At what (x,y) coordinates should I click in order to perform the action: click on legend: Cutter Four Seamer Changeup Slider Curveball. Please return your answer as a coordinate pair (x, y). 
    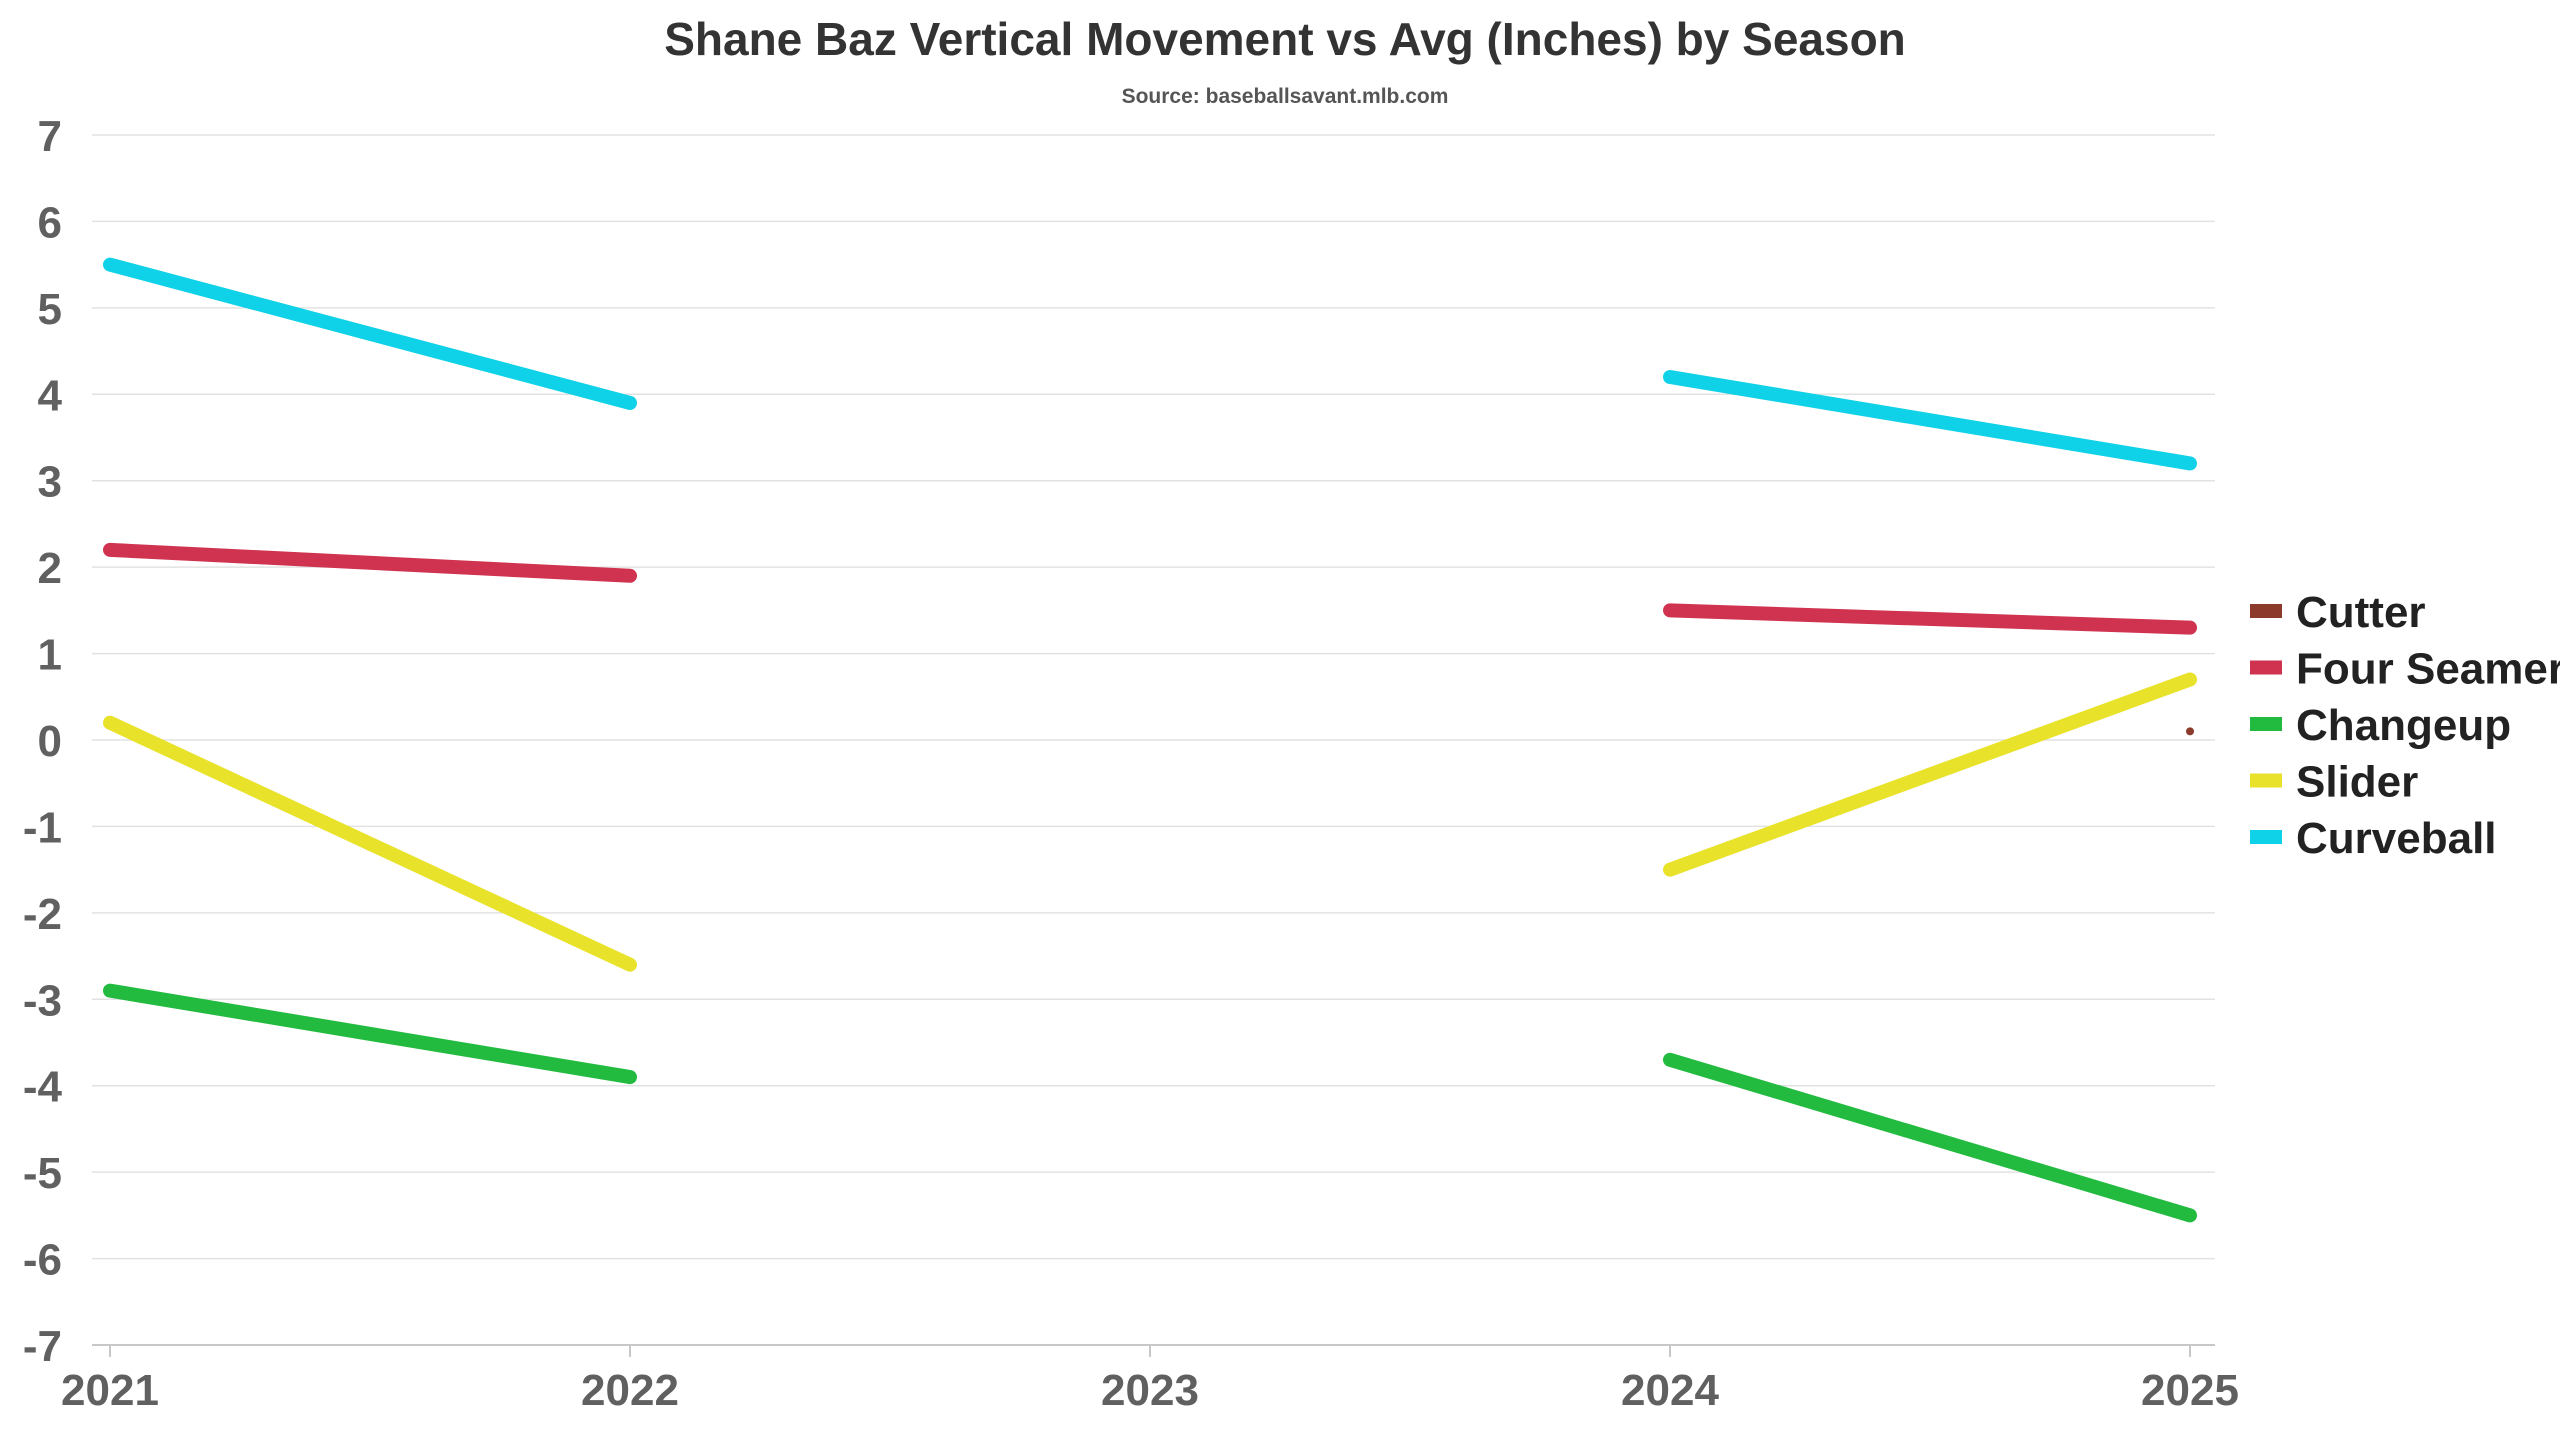
    Looking at the image, I should click on (2405, 725).